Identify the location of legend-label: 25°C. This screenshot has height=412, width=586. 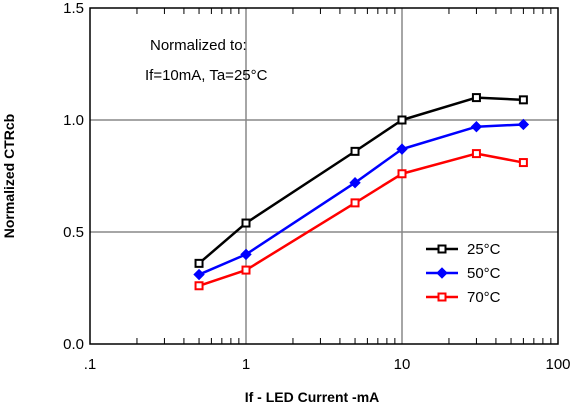
(484, 249).